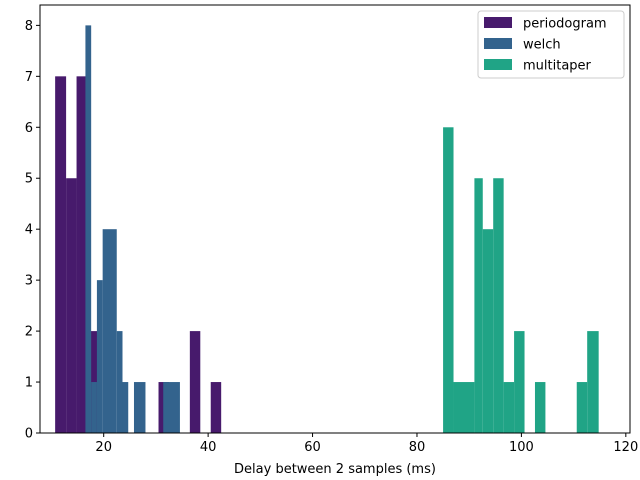  Describe the element at coordinates (557, 66) in the screenshot. I see `legend-label-multitaper: multitaper` at that location.